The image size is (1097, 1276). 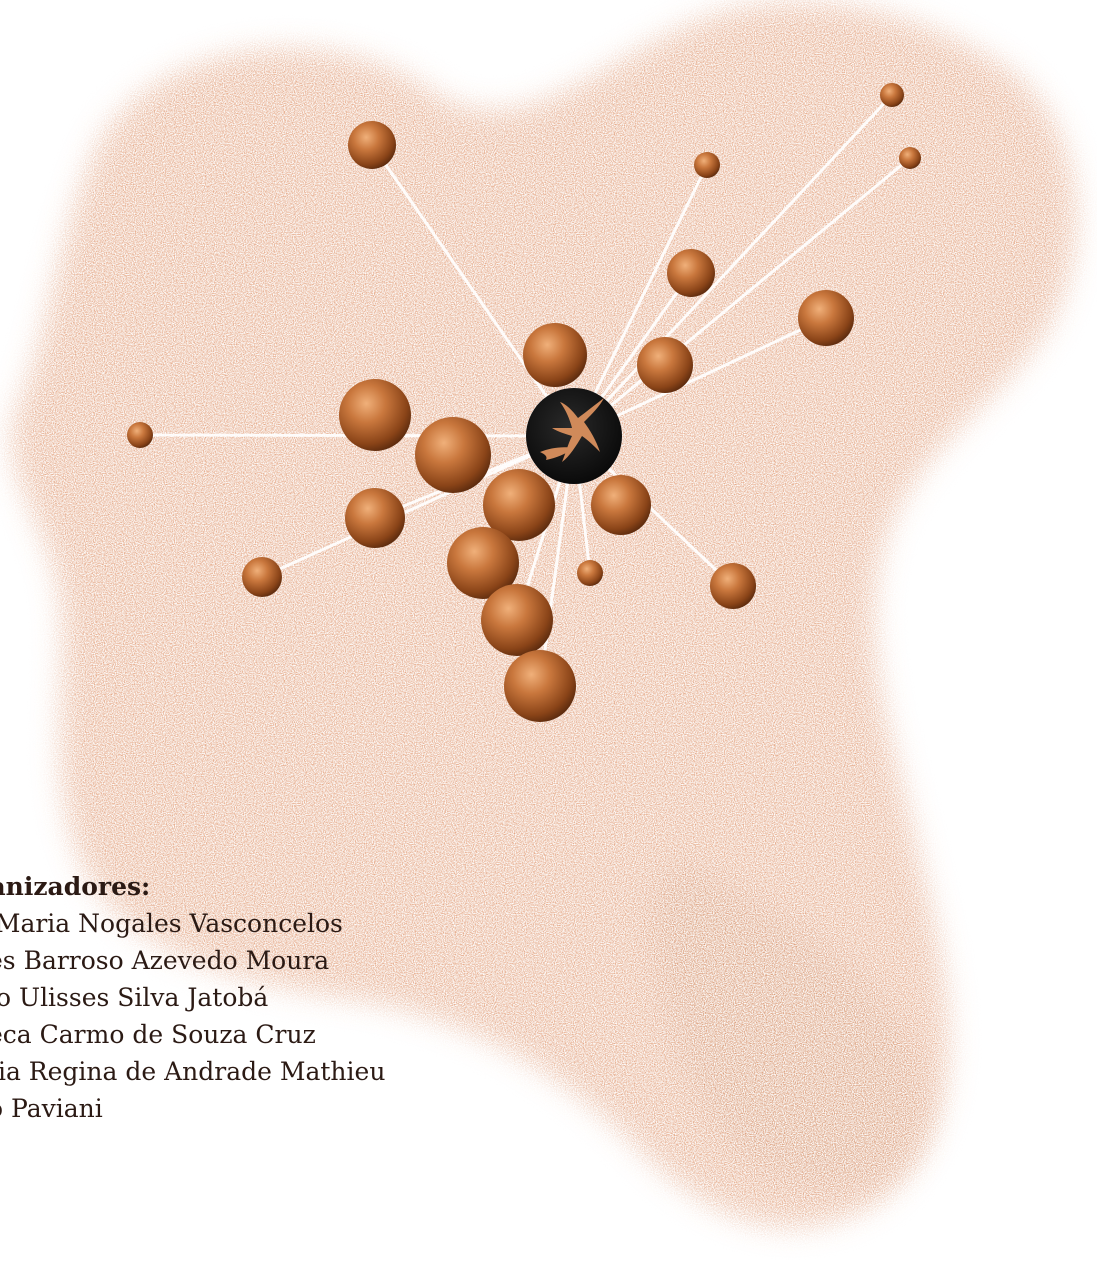 I want to click on leaping-figure-logo, so click(x=572, y=430).